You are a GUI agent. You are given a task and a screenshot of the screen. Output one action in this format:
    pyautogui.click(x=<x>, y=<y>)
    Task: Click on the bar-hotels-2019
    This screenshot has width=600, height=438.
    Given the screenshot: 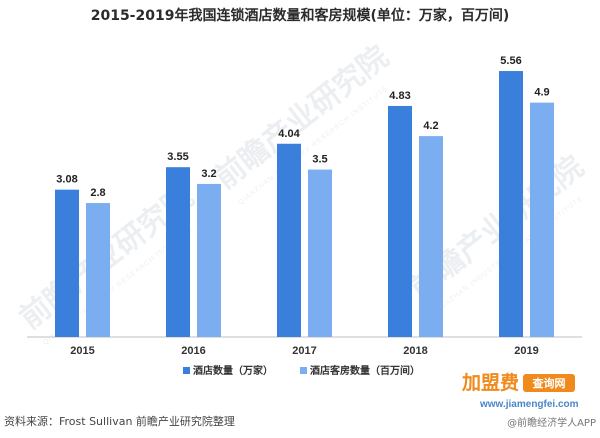 What is the action you would take?
    pyautogui.click(x=511, y=204)
    